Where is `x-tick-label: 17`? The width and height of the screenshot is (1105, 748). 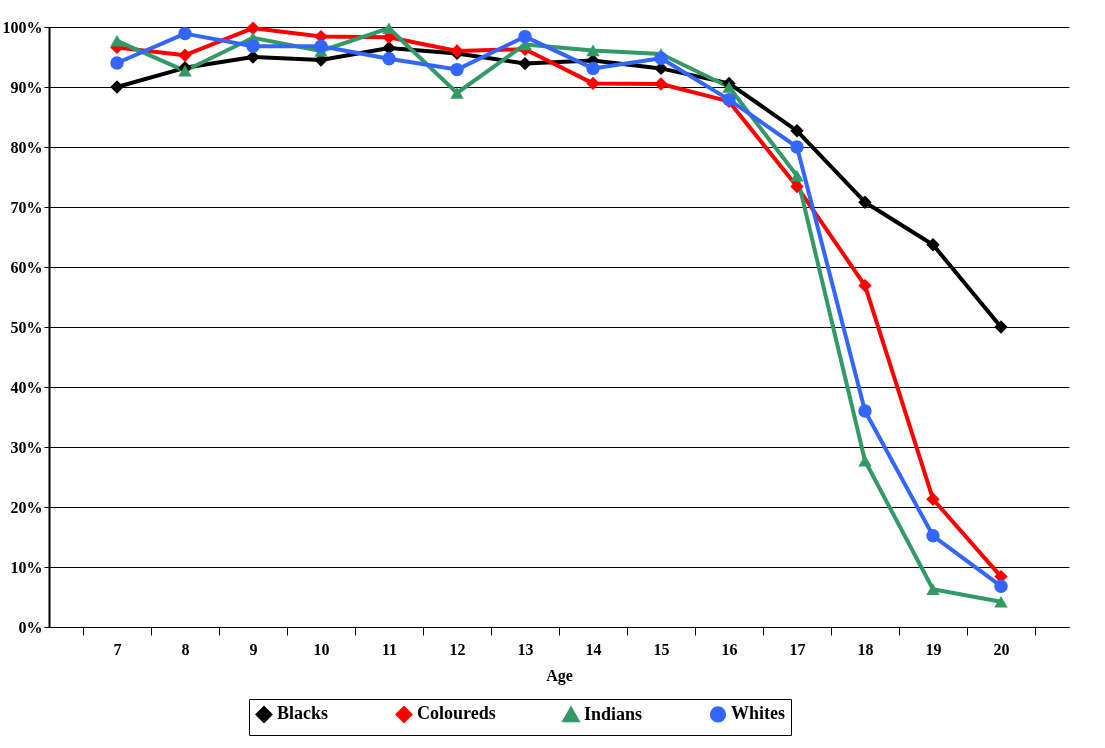
x-tick-label: 17 is located at coordinates (797, 649).